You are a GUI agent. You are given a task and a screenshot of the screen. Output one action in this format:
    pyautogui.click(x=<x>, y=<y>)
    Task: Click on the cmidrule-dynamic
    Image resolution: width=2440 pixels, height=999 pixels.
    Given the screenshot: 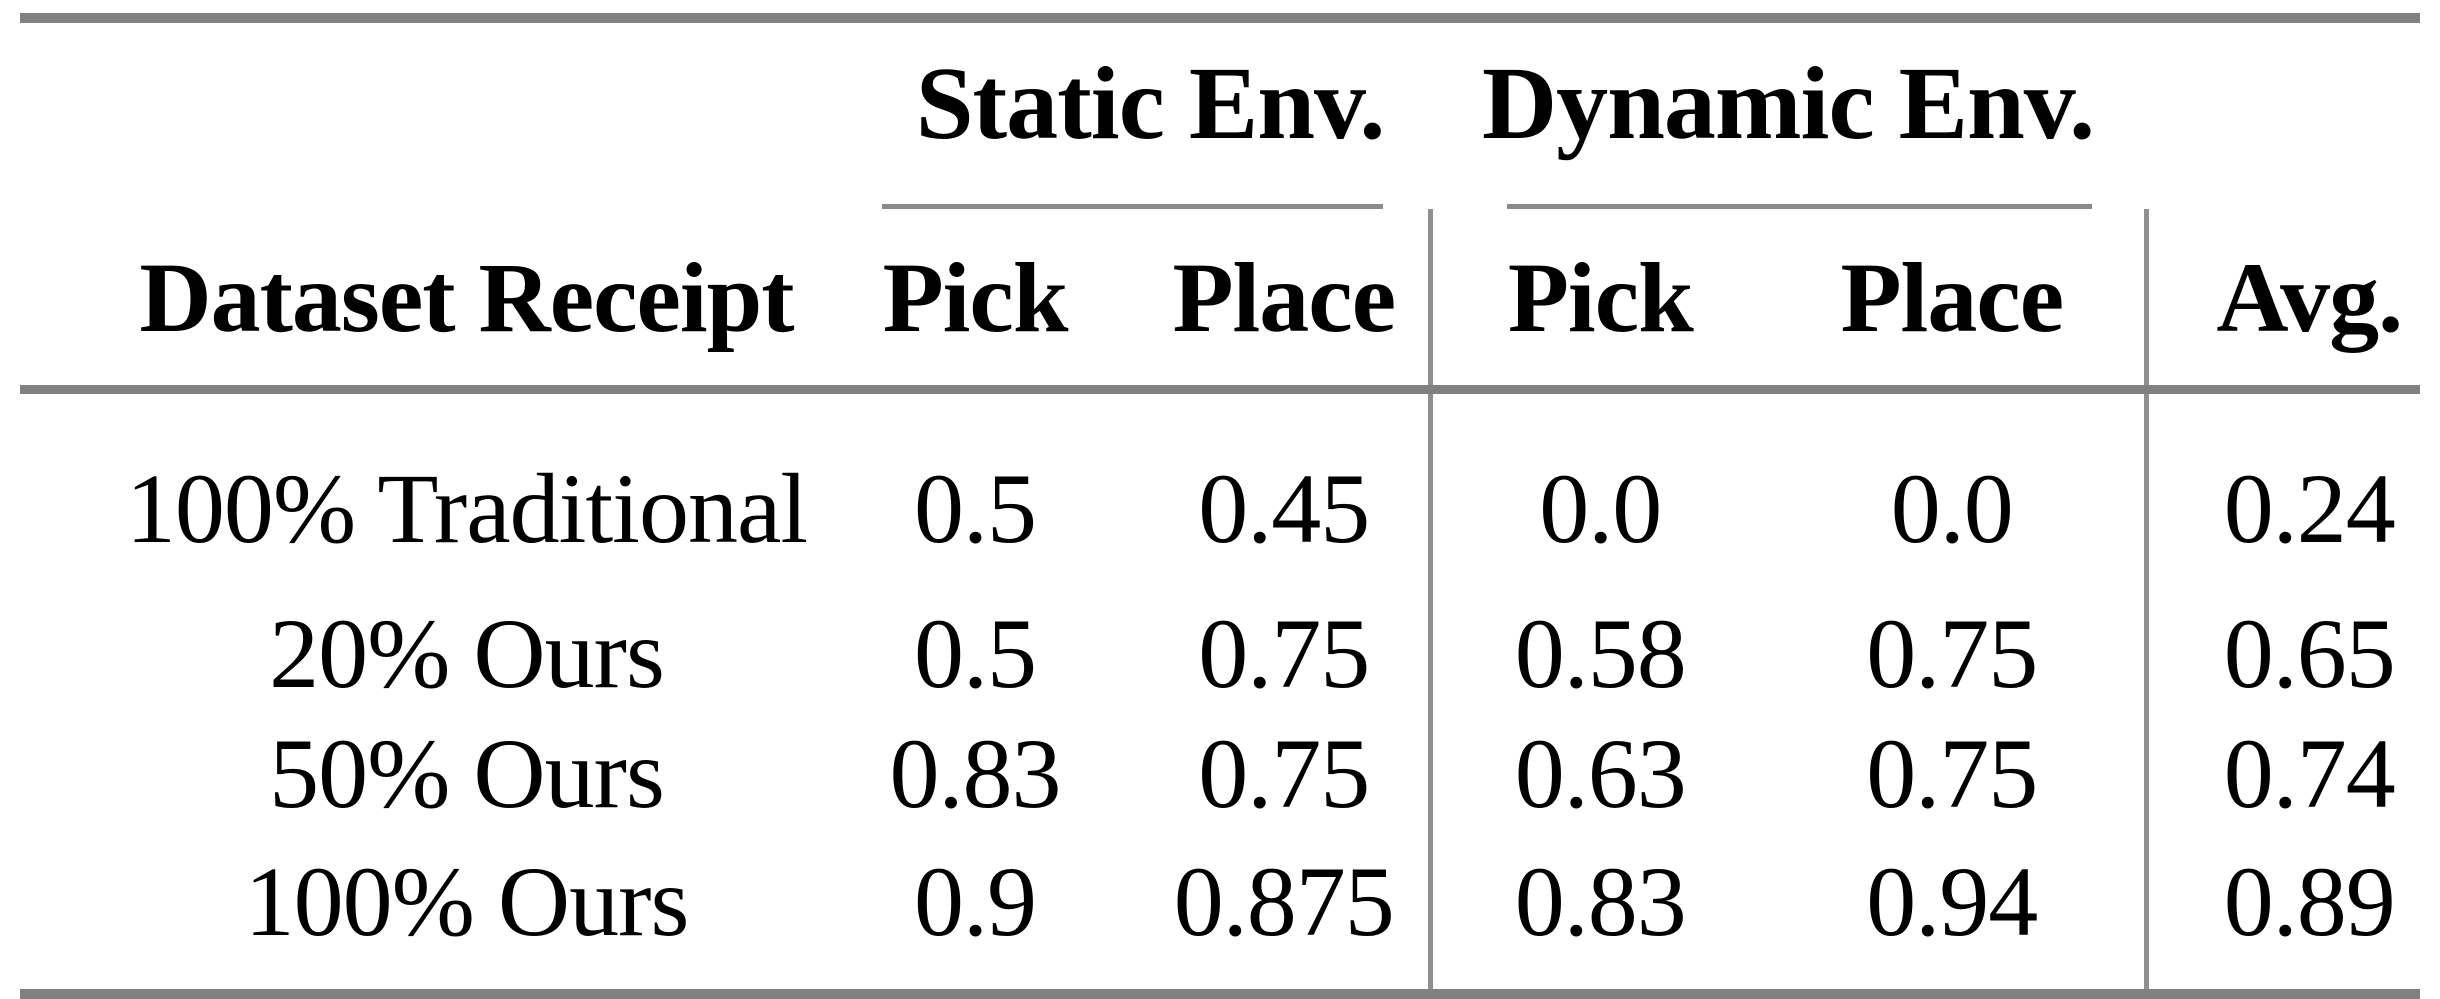 What is the action you would take?
    pyautogui.click(x=1800, y=206)
    